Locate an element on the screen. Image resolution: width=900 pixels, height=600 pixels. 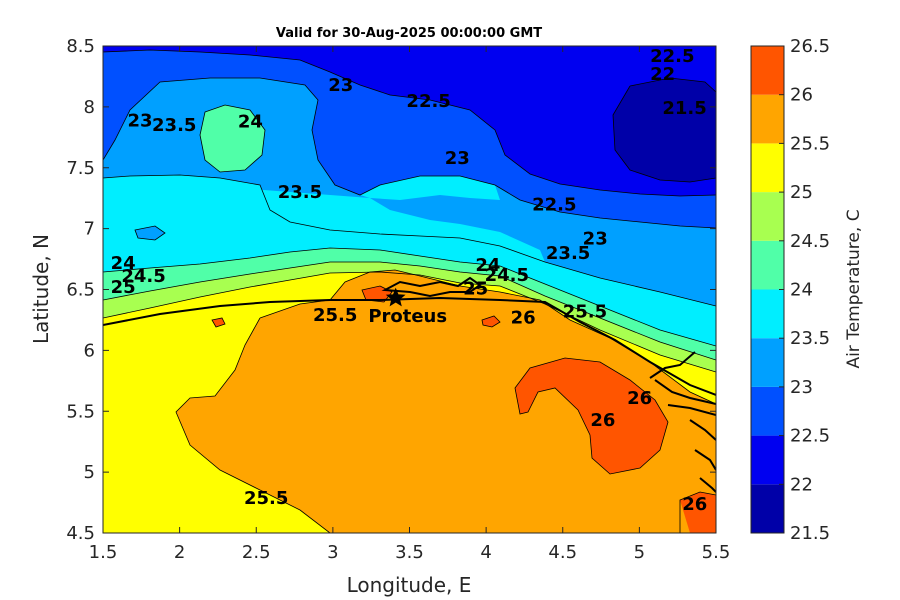
colorbar-label: Air Temperature, C is located at coordinates (854, 288).